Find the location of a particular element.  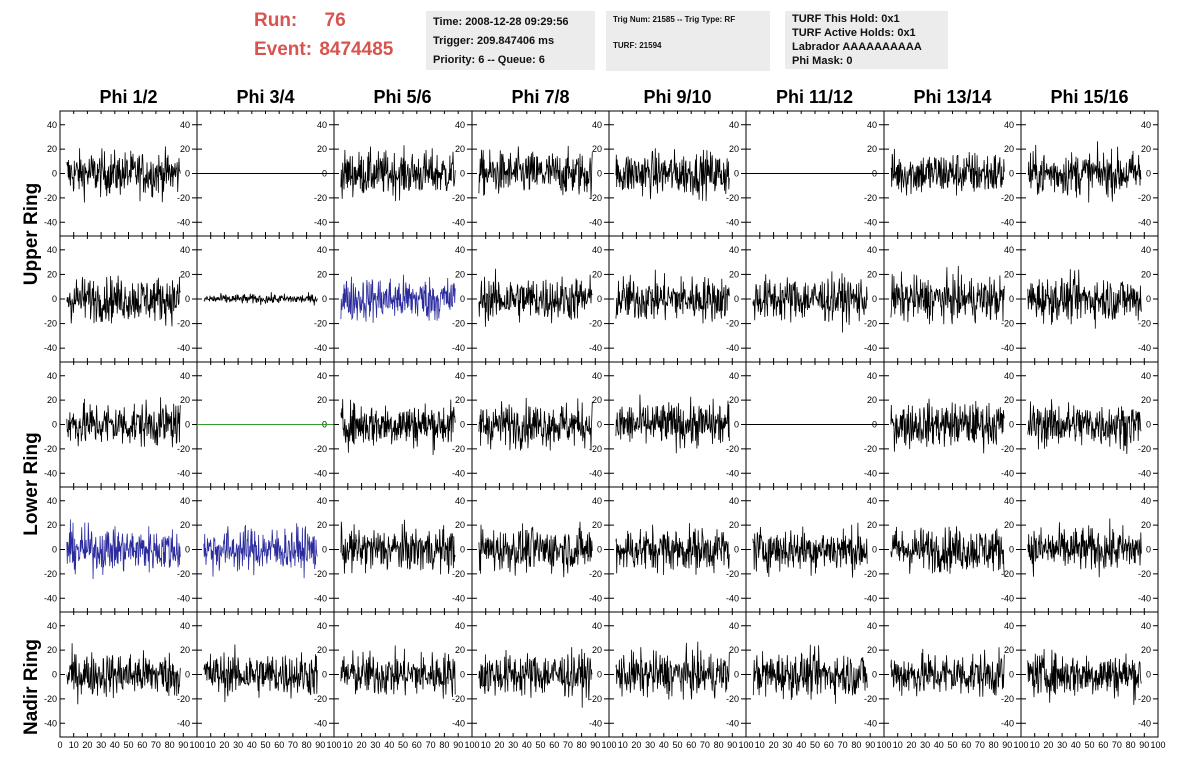

column-header-phi-1-2: Phi 1/2 is located at coordinates (128, 97).